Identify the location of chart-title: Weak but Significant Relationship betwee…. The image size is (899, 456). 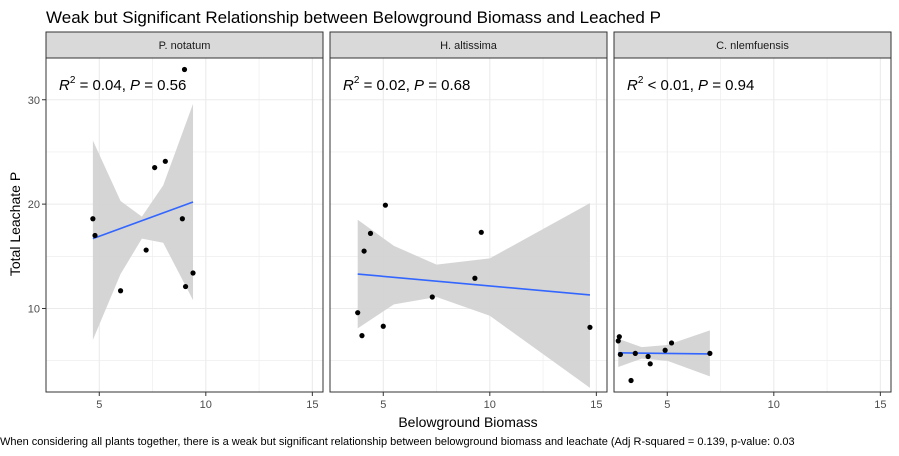
(353, 17).